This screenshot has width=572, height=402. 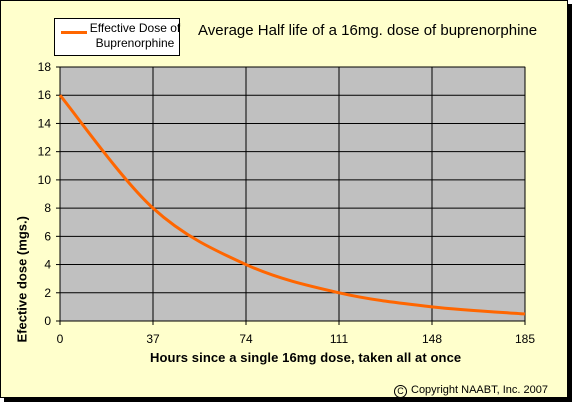 I want to click on y-tick-label: 2, so click(x=47, y=293).